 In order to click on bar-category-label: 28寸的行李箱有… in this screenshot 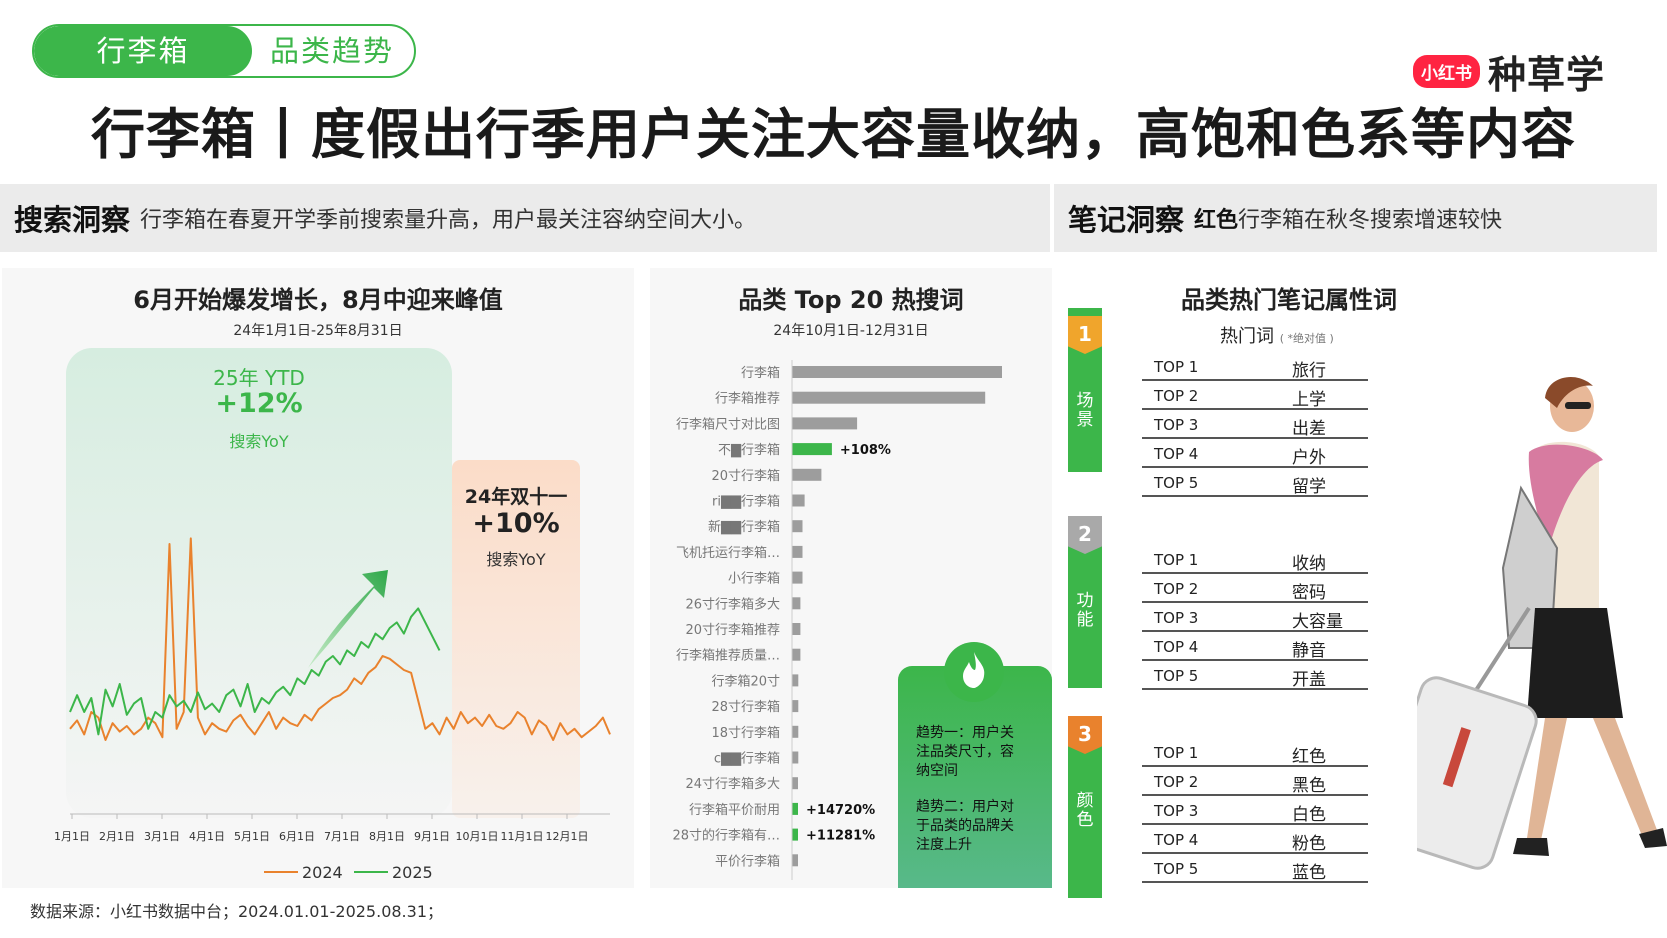, I will do `click(726, 836)`.